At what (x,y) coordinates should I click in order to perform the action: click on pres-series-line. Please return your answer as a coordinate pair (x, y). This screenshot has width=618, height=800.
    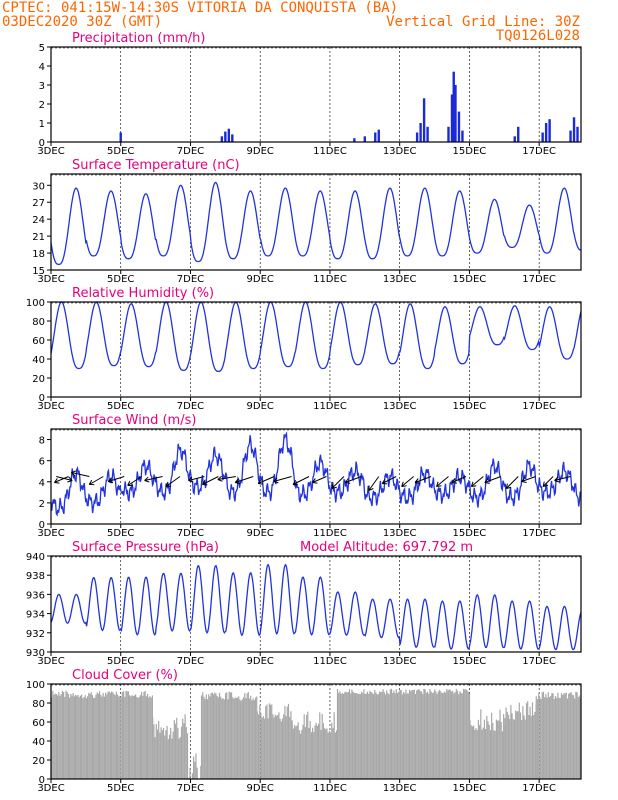
    Looking at the image, I should click on (316, 607).